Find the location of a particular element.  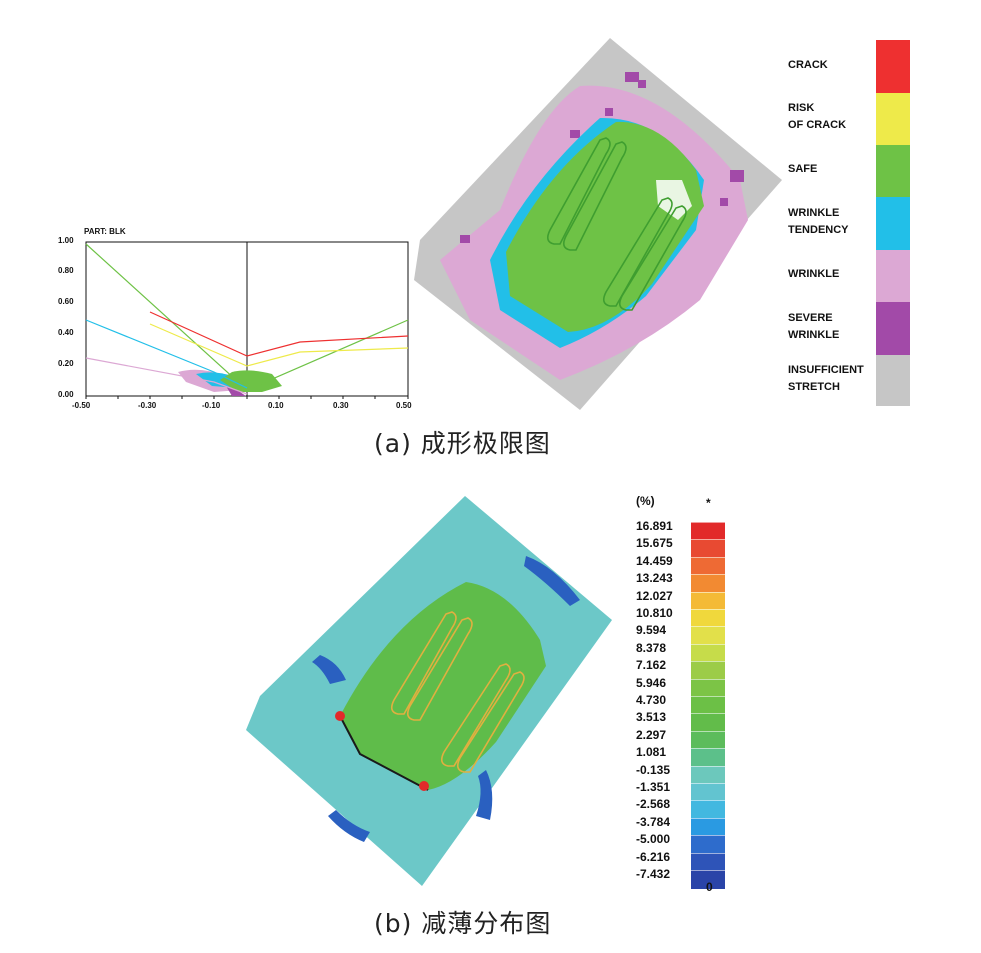

thinning-level-label: 1.081 is located at coordinates (651, 752).